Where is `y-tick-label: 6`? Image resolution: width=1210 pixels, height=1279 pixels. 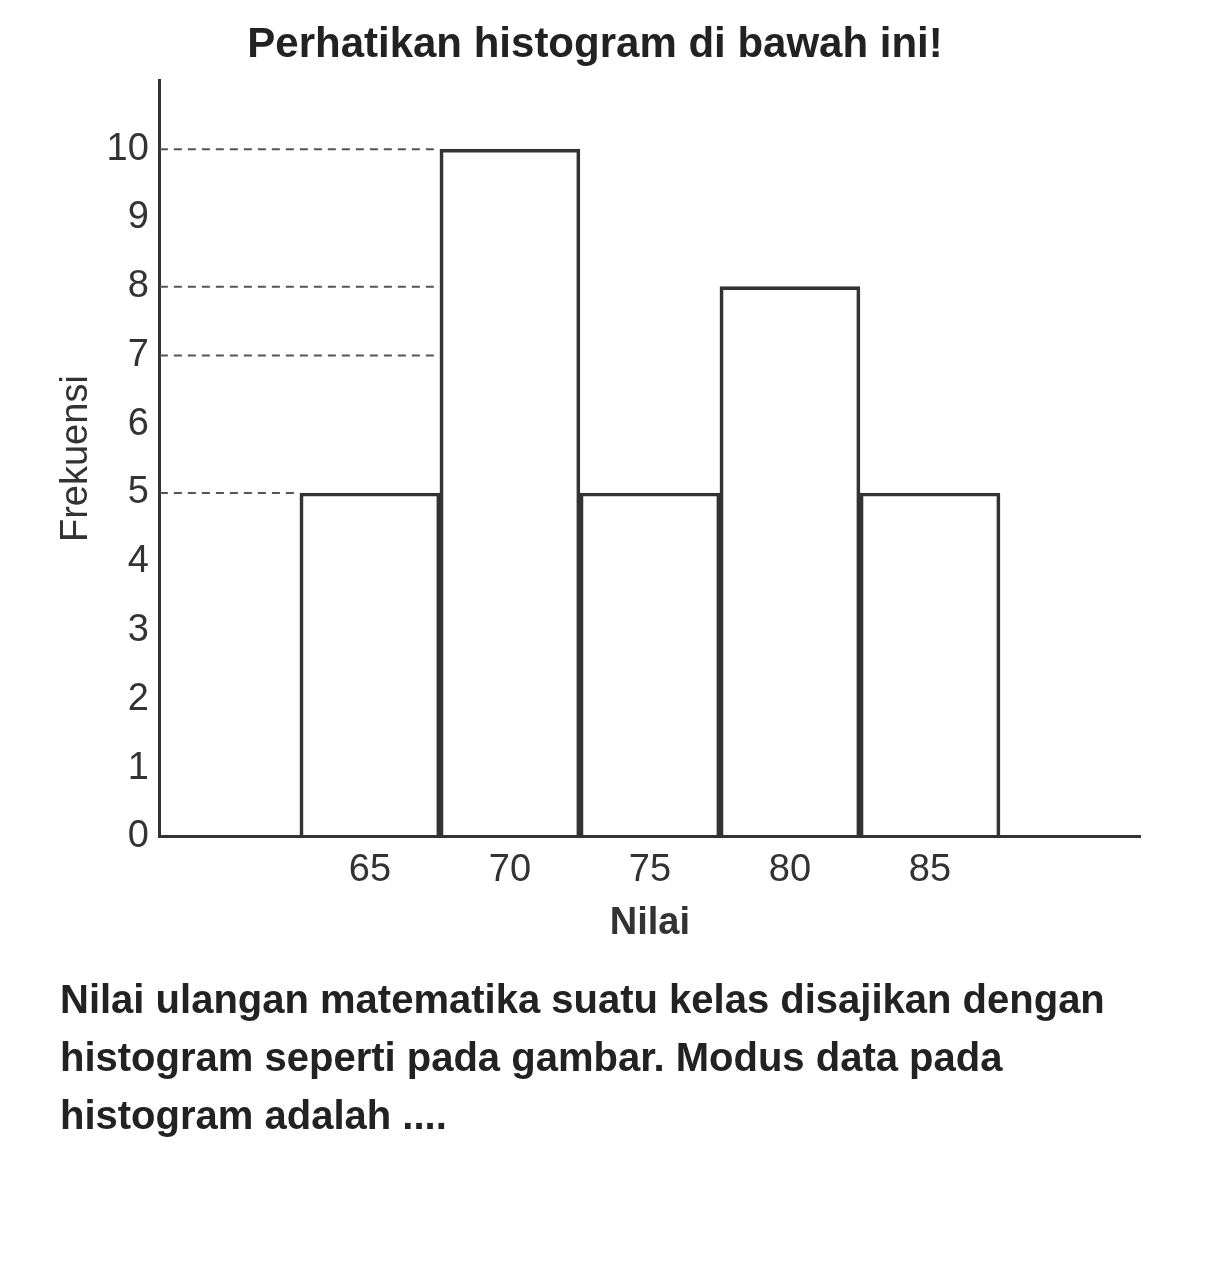 y-tick-label: 6 is located at coordinates (138, 421).